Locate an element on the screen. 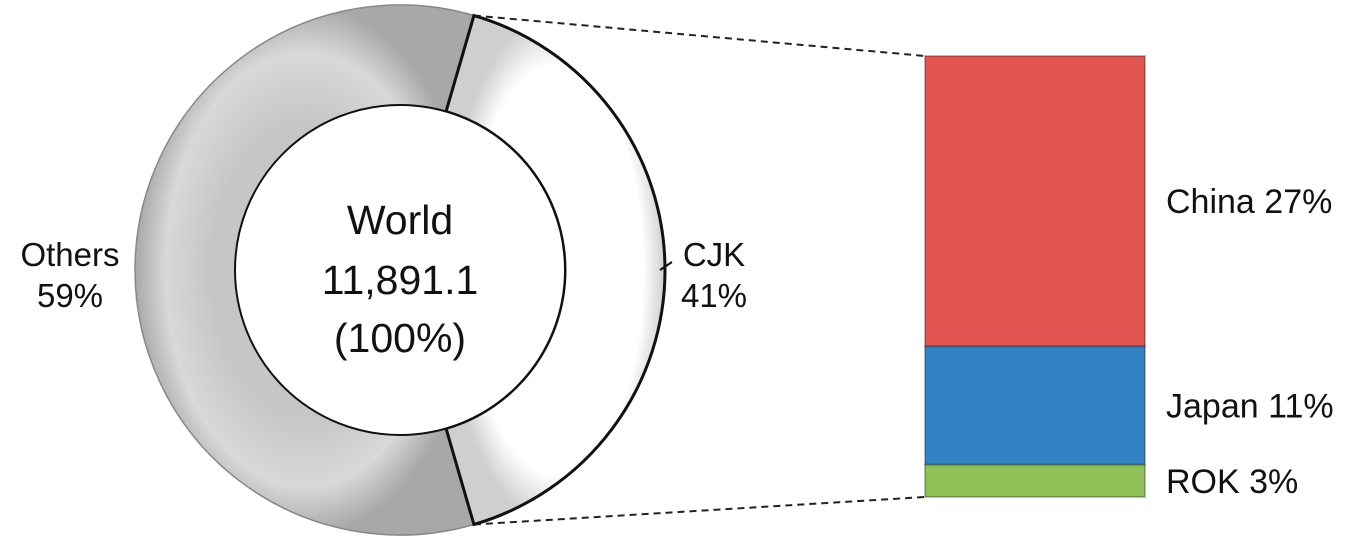 Image resolution: width=1360 pixels, height=544 pixels. bar-segment-rok is located at coordinates (1035, 481).